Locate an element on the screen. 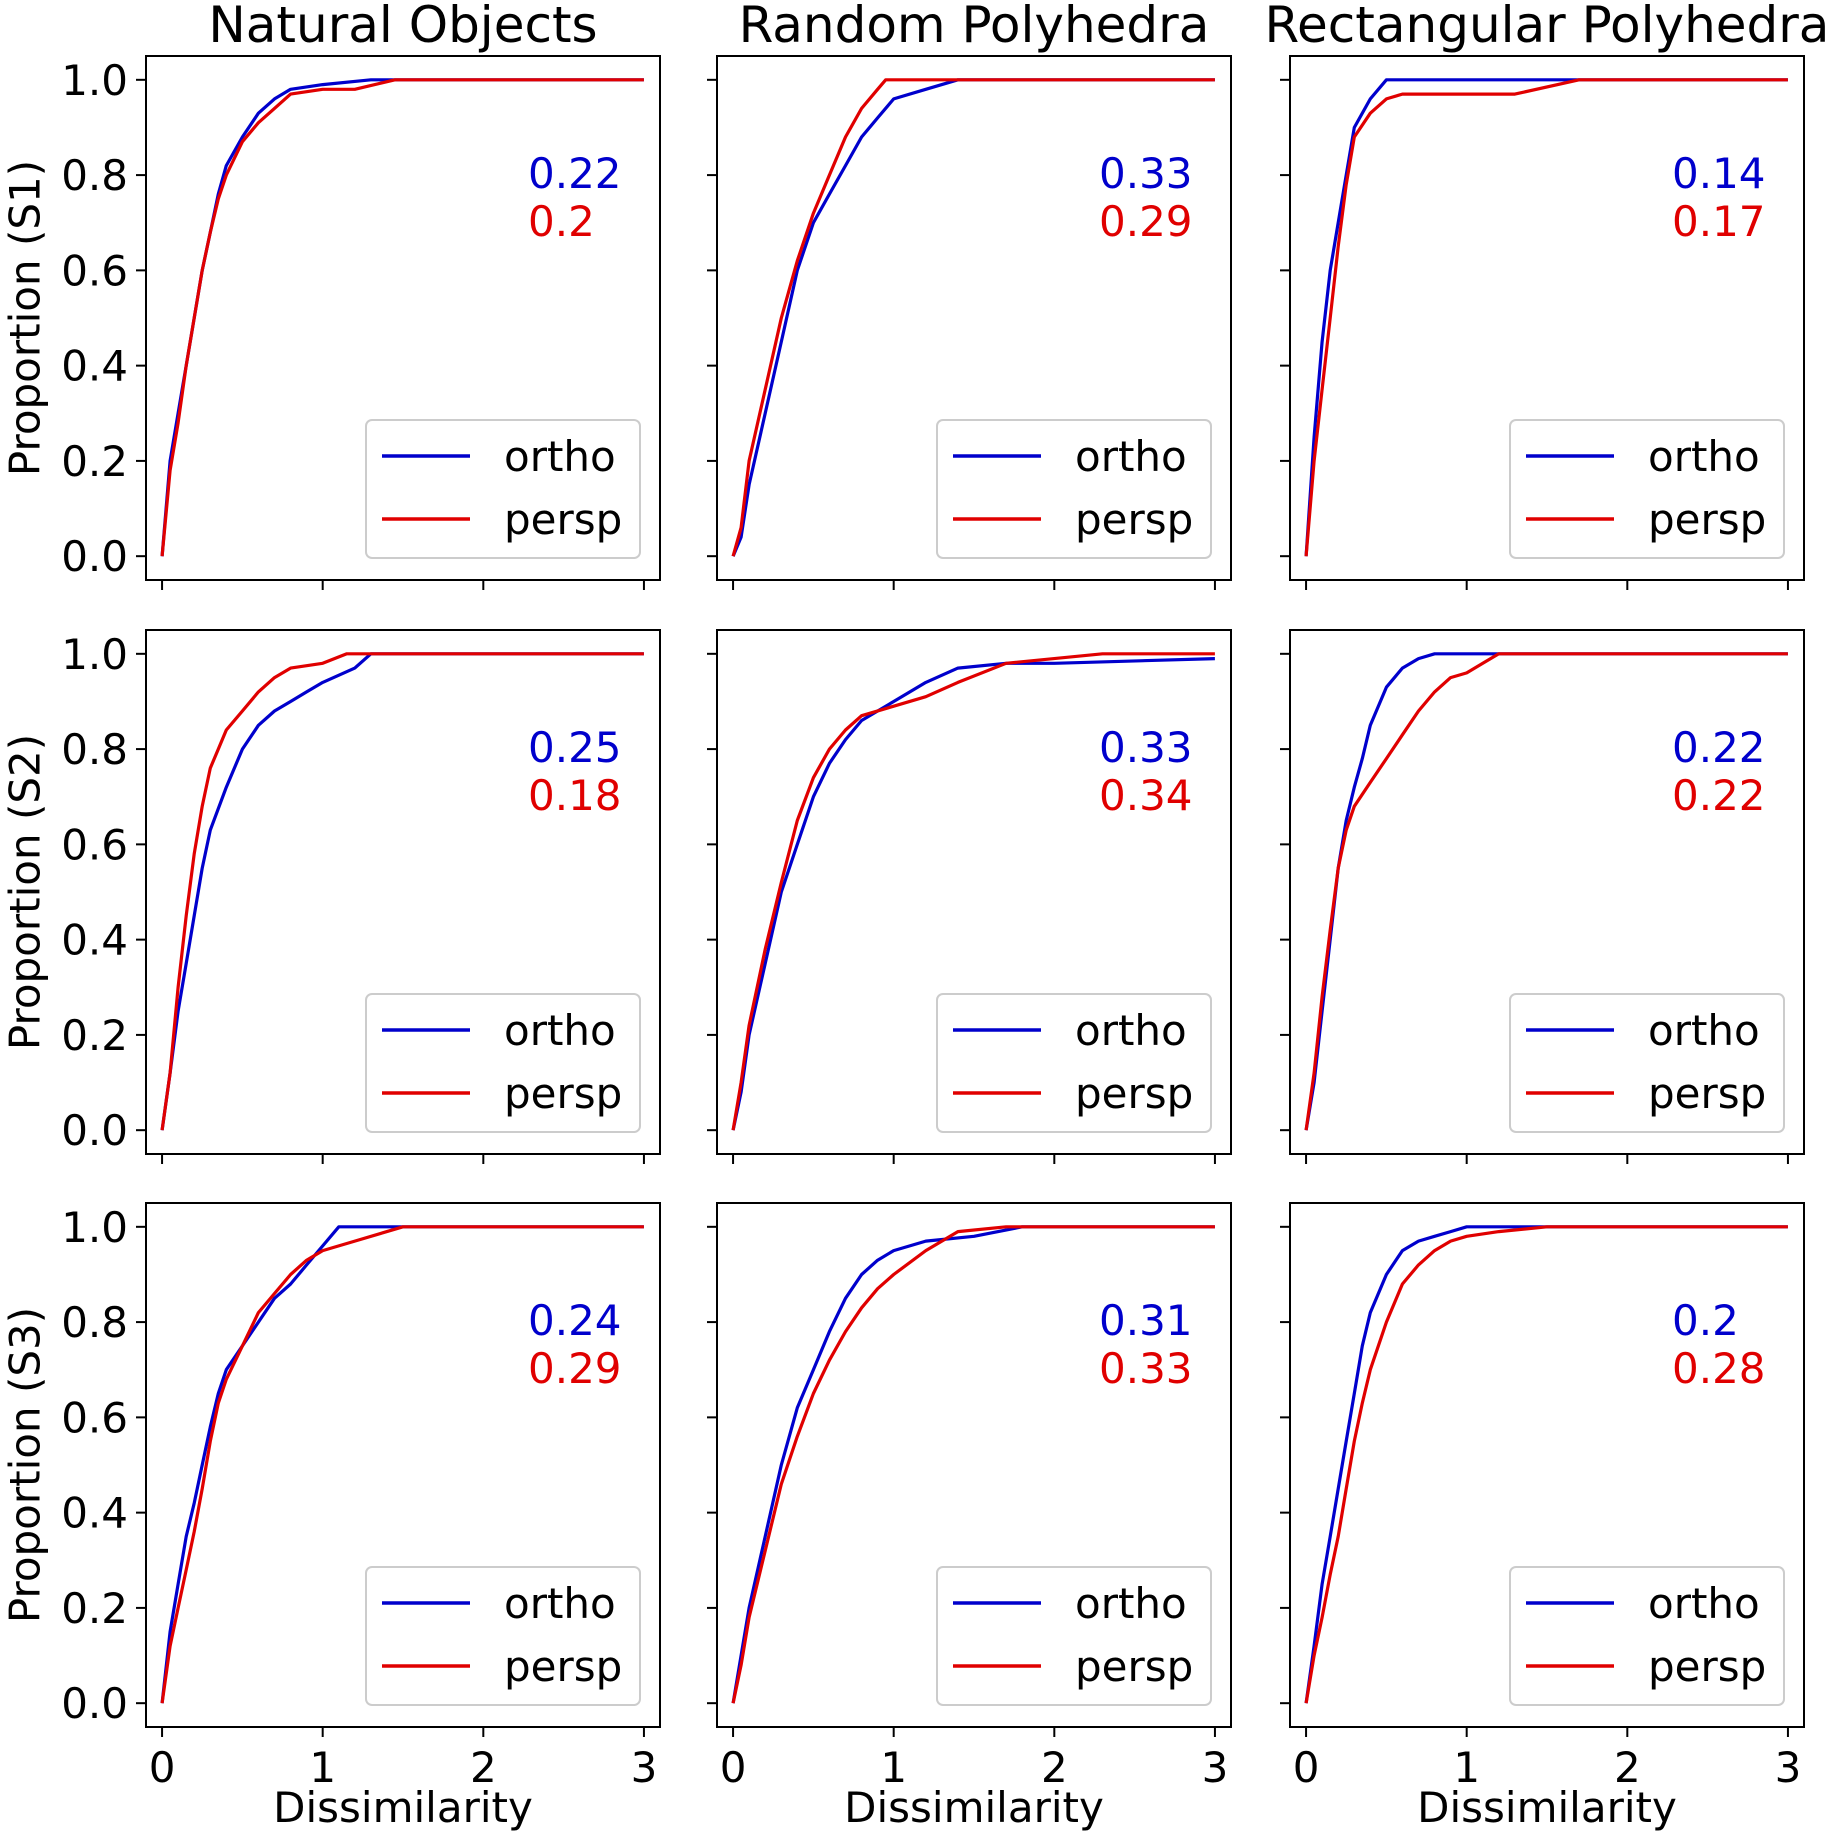 This screenshot has height=1833, width=1831. panel-r2-c3: 0.220.22 ortho persp is located at coordinates (1542, 896).